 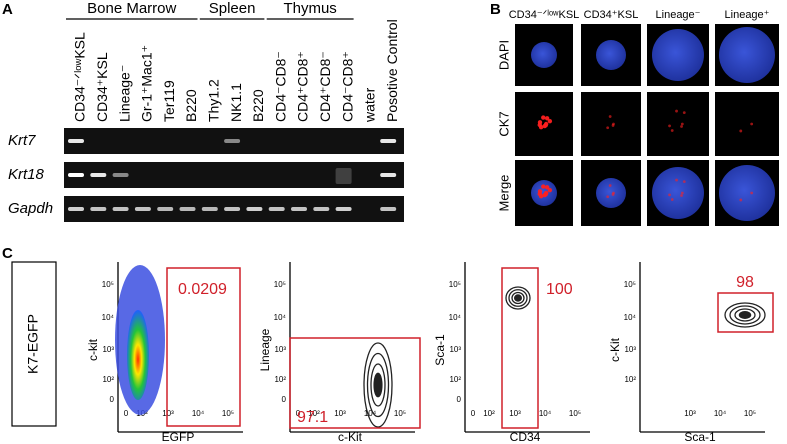 I want to click on y-tick-label: 10², so click(x=108, y=379).